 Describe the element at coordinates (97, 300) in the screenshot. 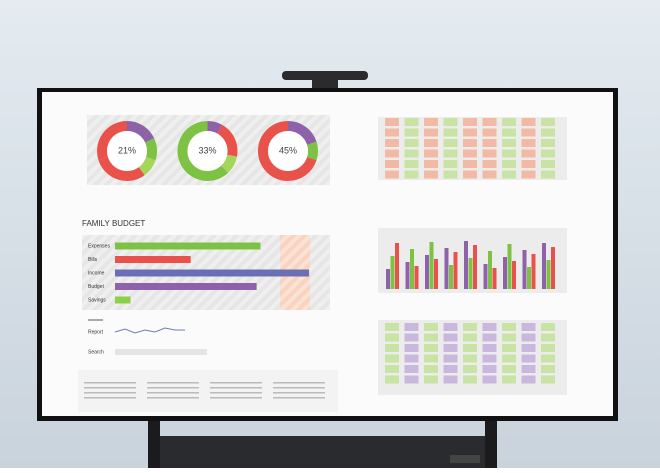

I see `budget-label: Savings` at that location.